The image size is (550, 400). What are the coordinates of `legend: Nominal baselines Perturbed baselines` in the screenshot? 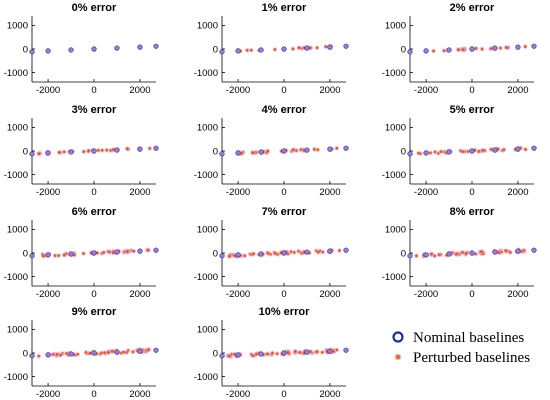 It's located at (461, 348).